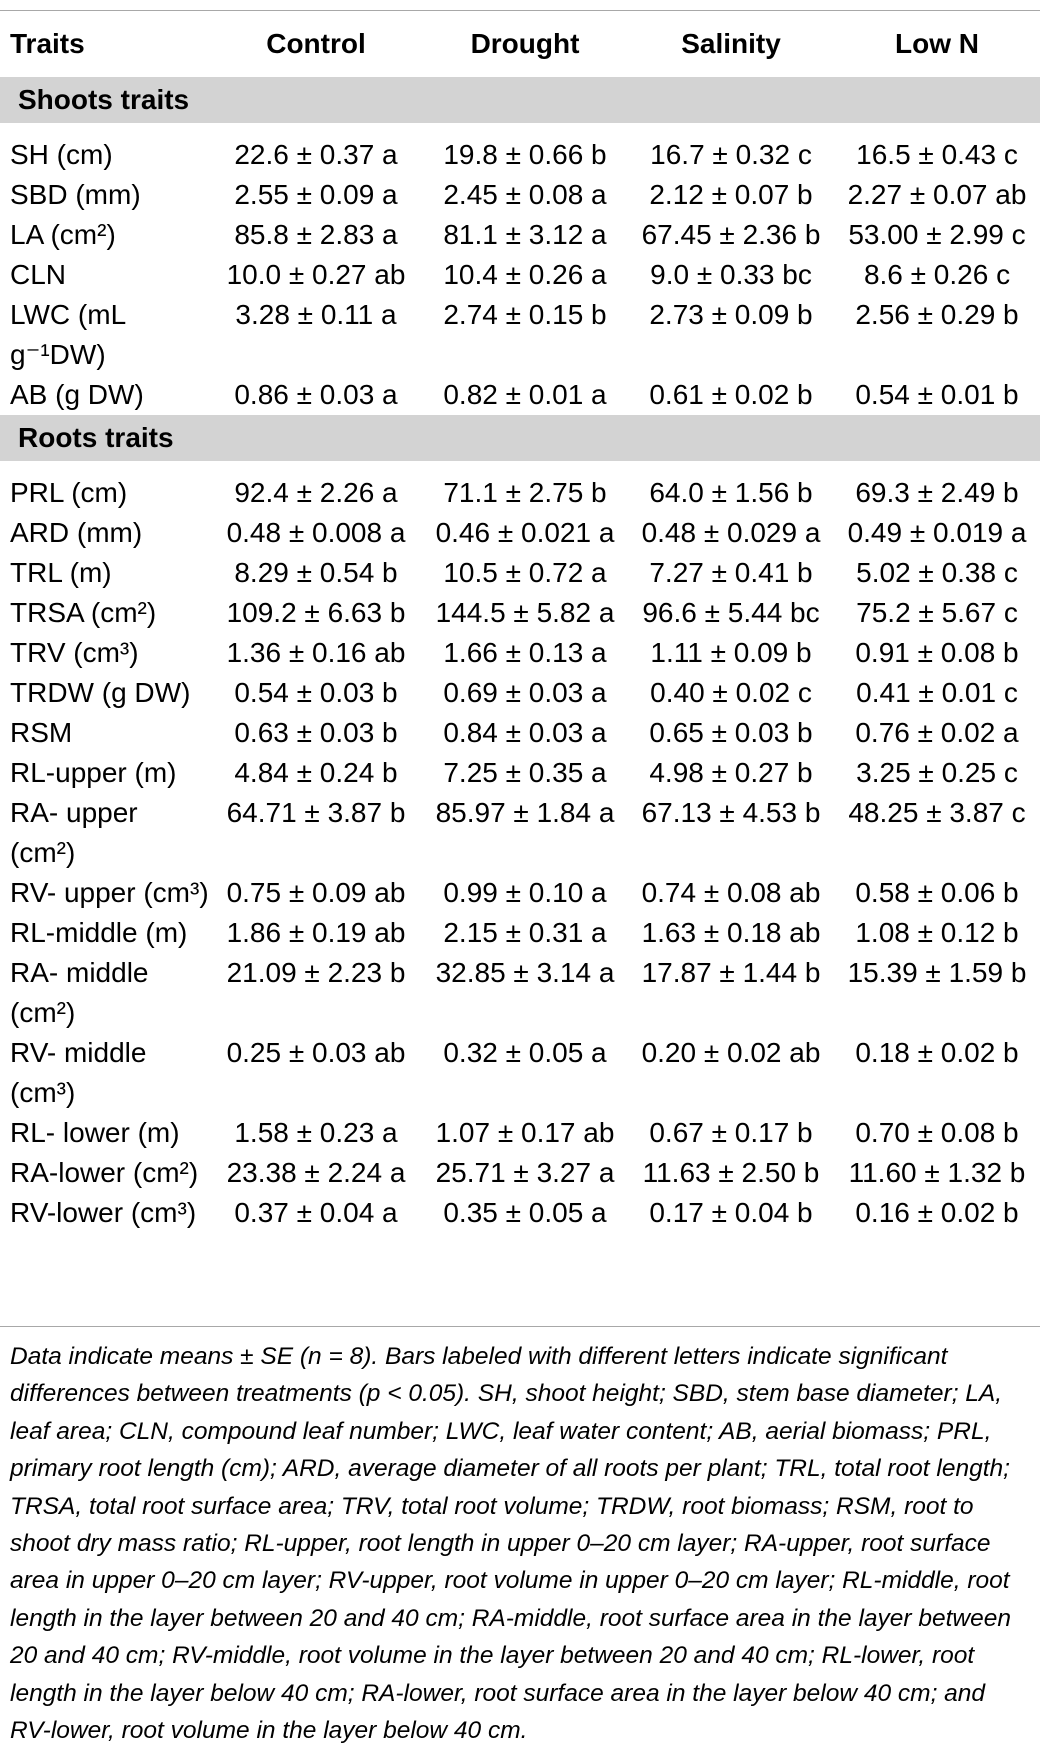 The width and height of the screenshot is (1040, 1749). What do you see at coordinates (731, 892) in the screenshot?
I see `trait-value: 0.74 ± 0.08 ab` at bounding box center [731, 892].